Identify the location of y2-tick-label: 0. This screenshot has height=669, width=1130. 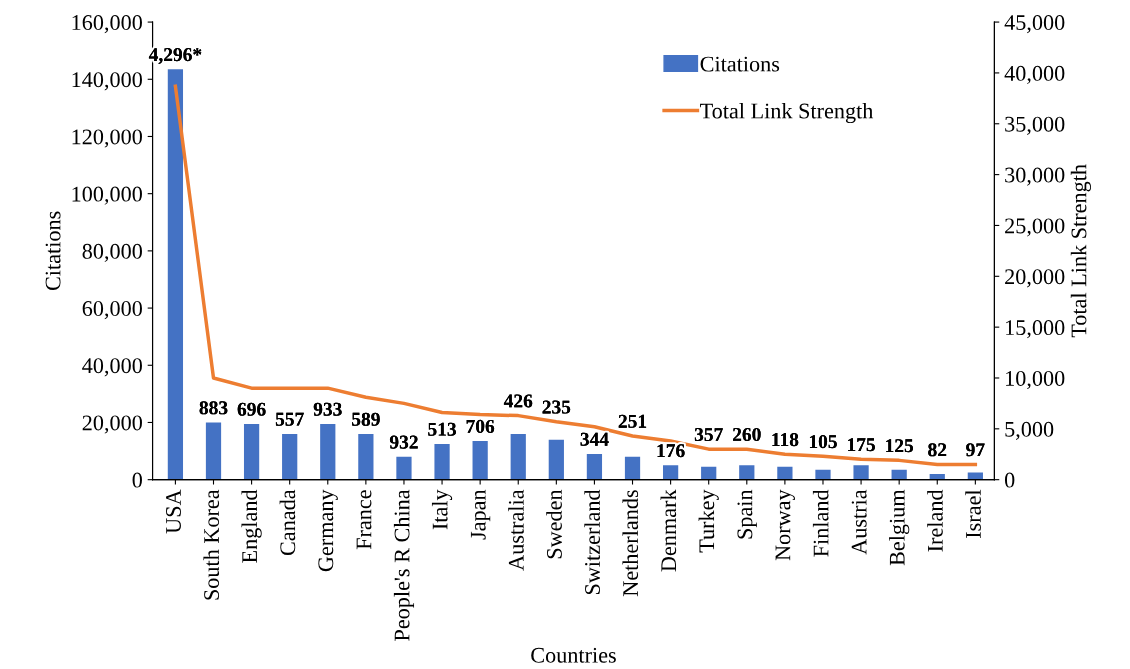
(1009, 480).